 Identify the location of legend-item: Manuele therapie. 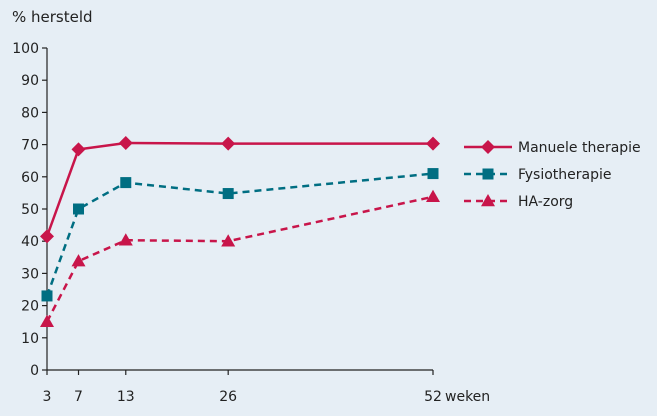
(552, 148).